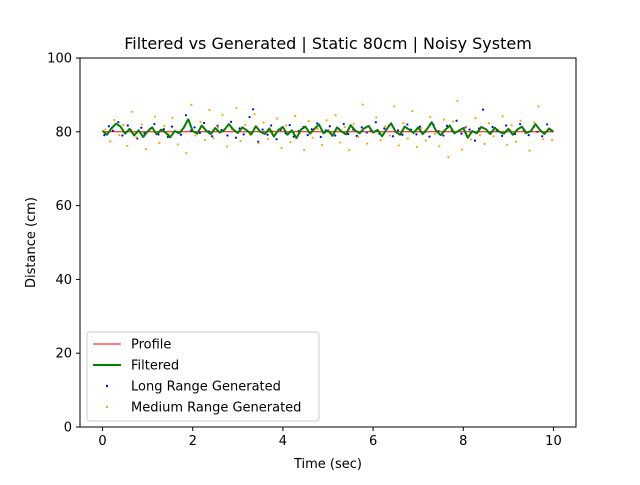 This screenshot has height=485, width=640. I want to click on legend-item: Profile, so click(132, 345).